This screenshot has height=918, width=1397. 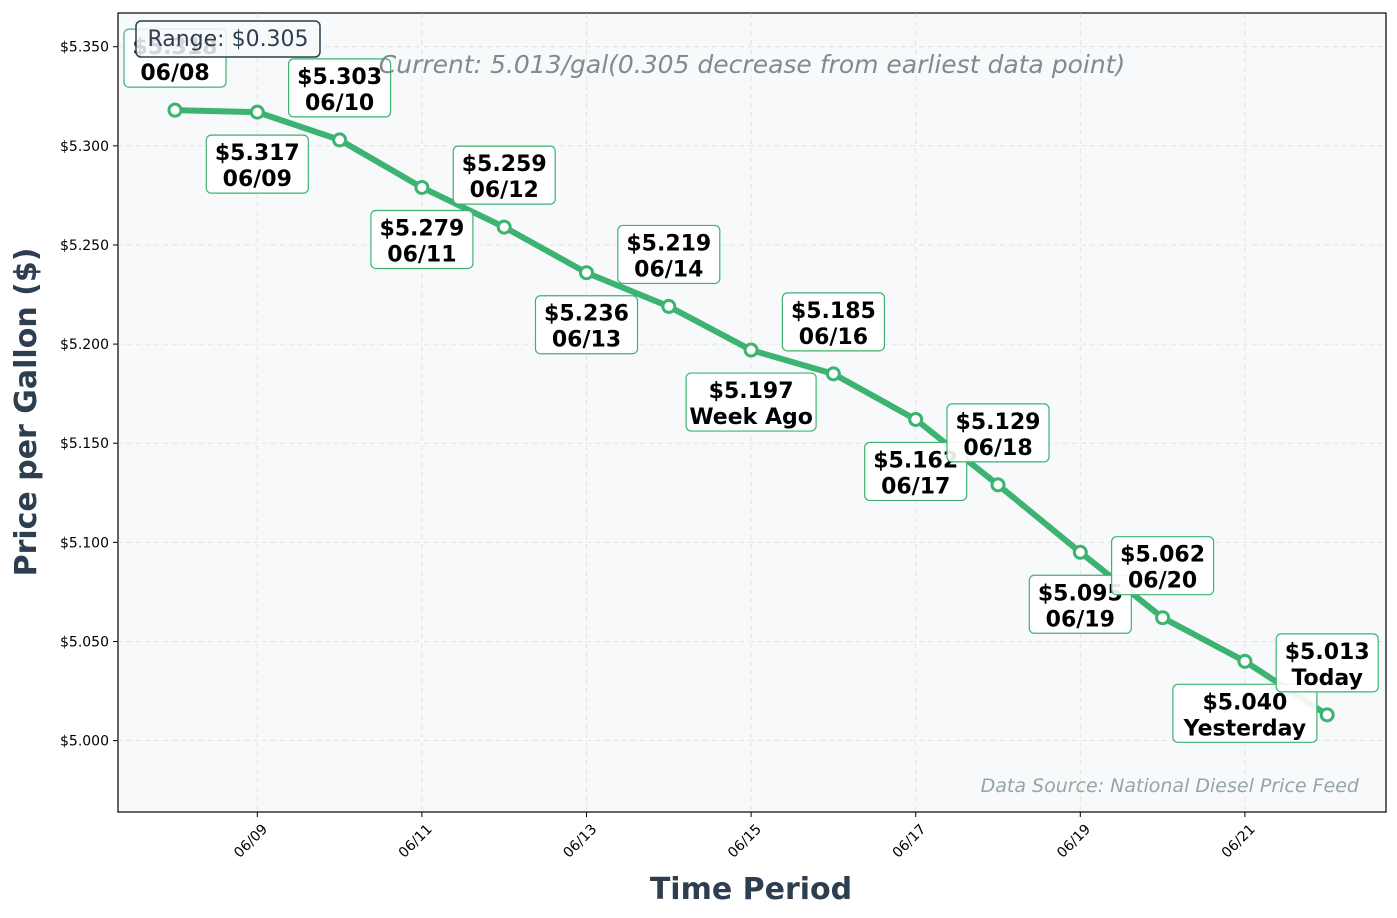 What do you see at coordinates (84, 444) in the screenshot?
I see `y-tick-label: $5.150` at bounding box center [84, 444].